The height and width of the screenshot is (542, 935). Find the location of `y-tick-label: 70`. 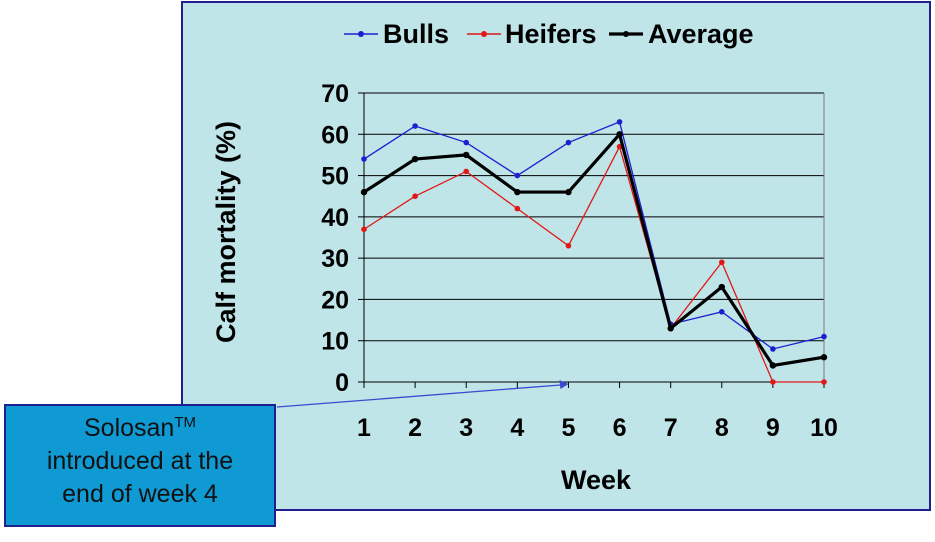

y-tick-label: 70 is located at coordinates (335, 94).